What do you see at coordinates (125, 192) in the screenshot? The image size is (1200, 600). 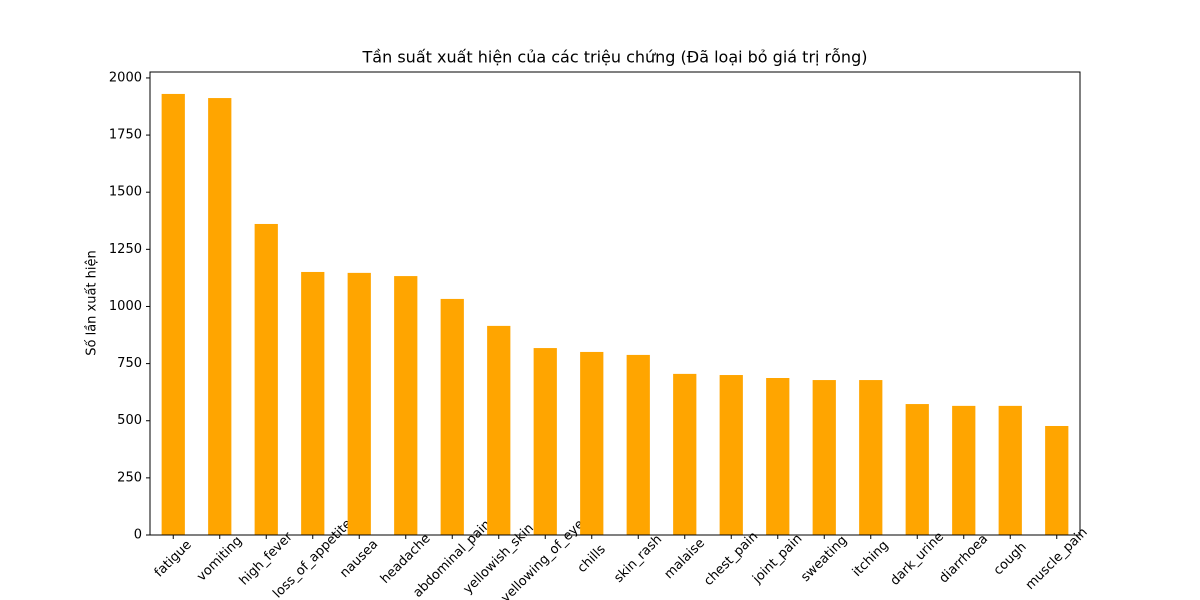 I see `y-tick-label: 1500` at bounding box center [125, 192].